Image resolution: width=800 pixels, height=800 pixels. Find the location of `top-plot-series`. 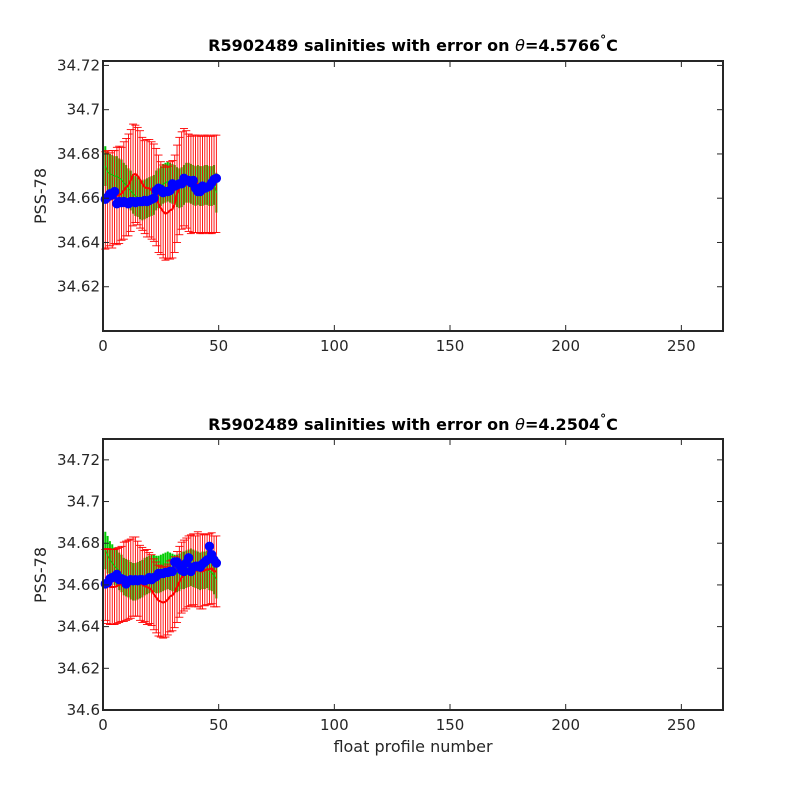

top-plot-series is located at coordinates (161, 192).